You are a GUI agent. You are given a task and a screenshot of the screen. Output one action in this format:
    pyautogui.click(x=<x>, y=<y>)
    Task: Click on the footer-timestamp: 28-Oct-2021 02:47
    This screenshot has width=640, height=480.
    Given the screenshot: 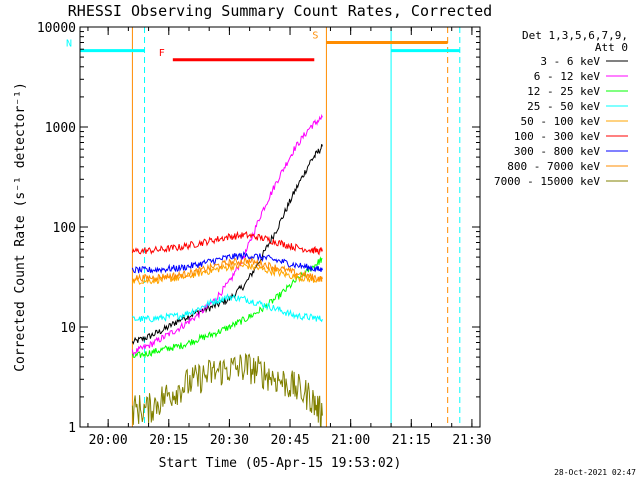 What is the action you would take?
    pyautogui.click(x=595, y=472)
    